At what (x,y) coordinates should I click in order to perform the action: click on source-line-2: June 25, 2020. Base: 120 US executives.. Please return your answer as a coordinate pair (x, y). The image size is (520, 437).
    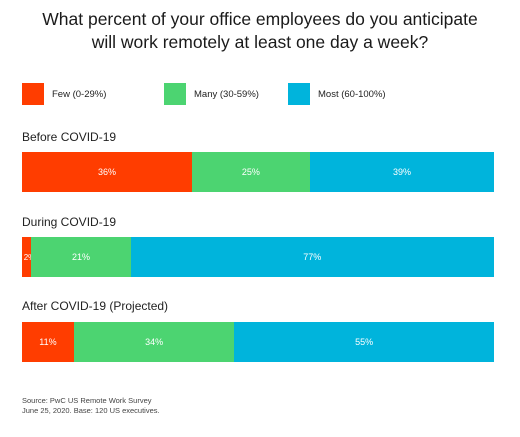
    Looking at the image, I should click on (91, 410).